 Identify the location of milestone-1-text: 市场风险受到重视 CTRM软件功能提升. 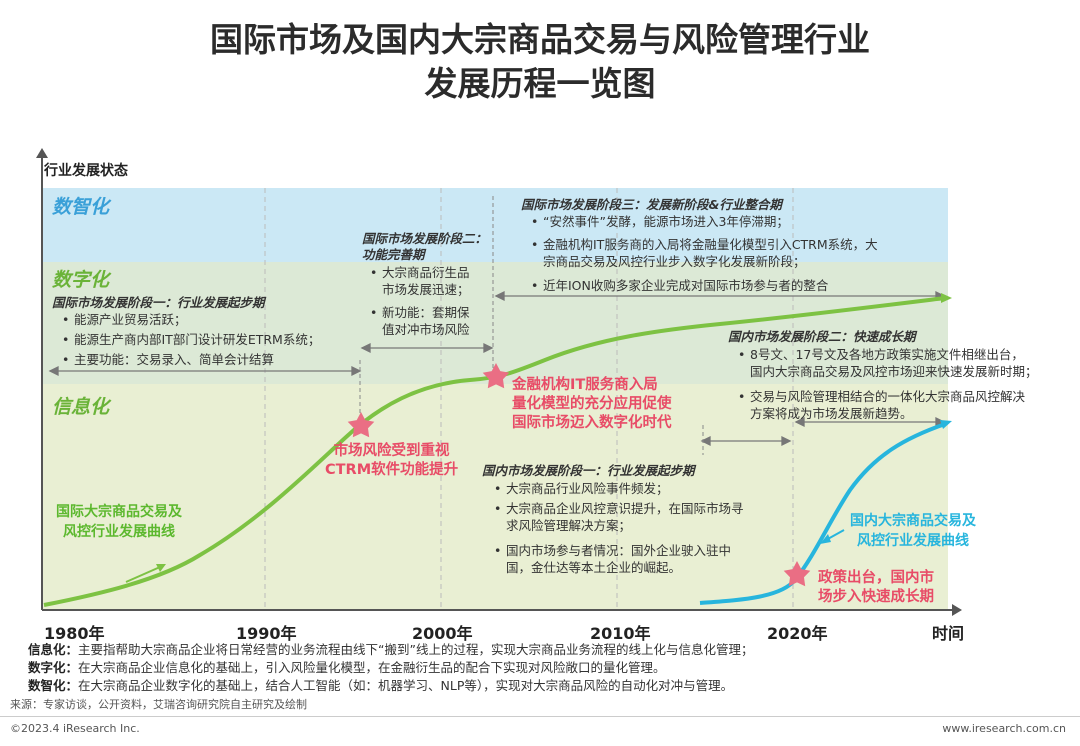
(392, 460).